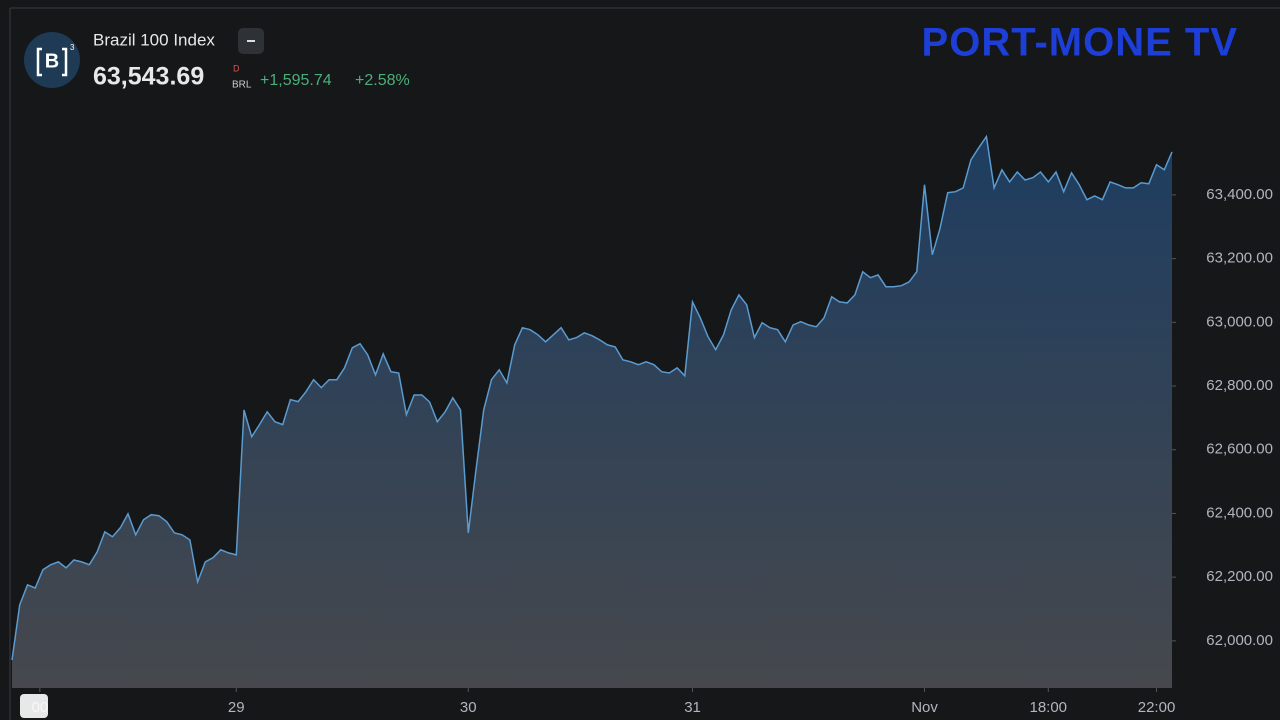 The image size is (1280, 720). I want to click on logo-text: B, so click(52, 61).